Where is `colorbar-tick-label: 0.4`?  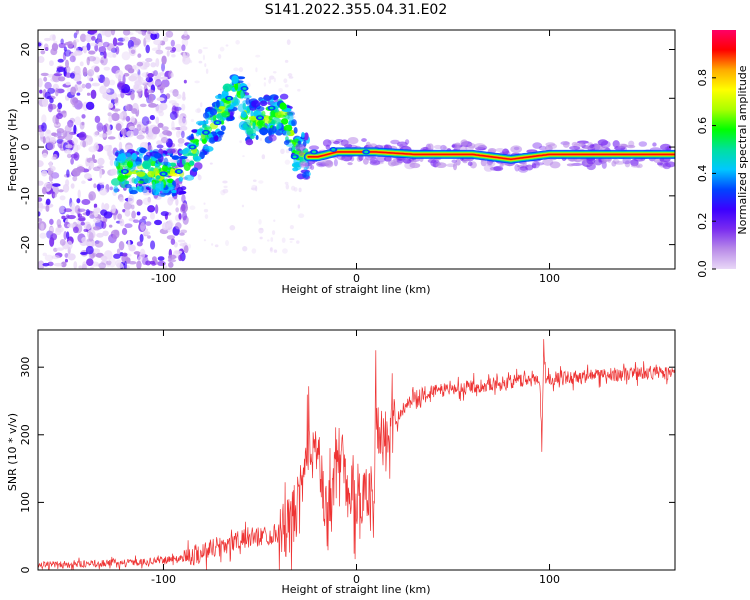 colorbar-tick-label: 0.4 is located at coordinates (702, 174).